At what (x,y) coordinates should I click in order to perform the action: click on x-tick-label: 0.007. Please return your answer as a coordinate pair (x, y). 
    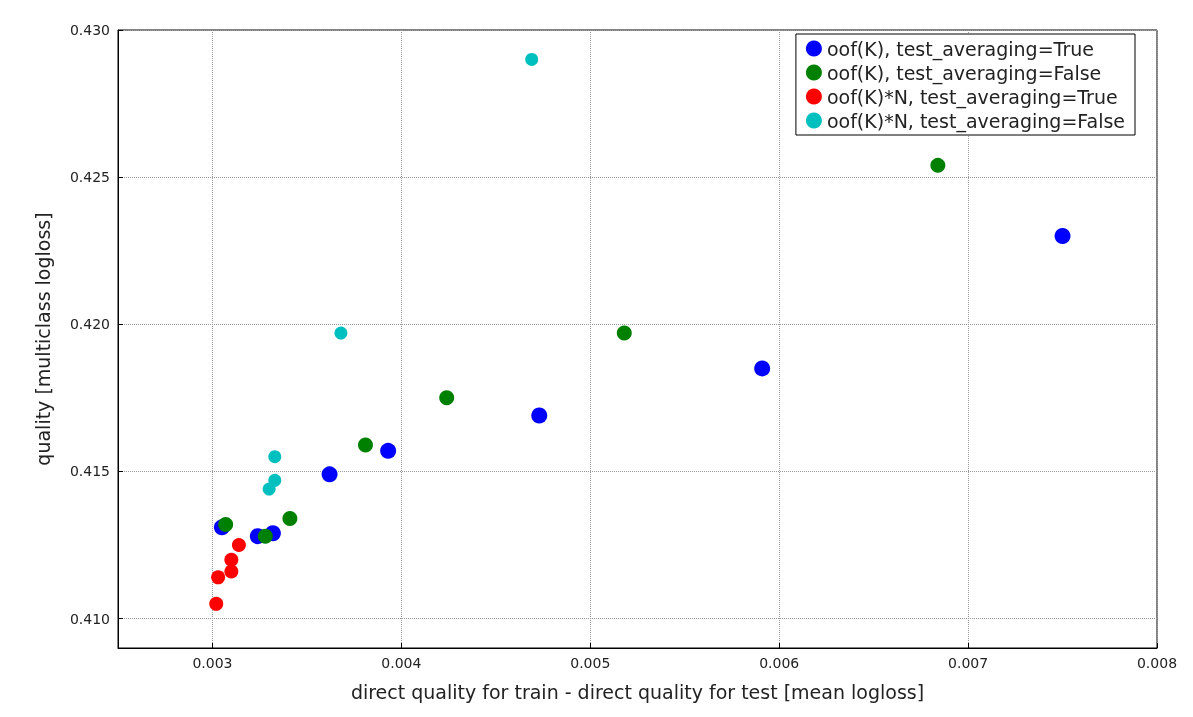
    Looking at the image, I should click on (968, 663).